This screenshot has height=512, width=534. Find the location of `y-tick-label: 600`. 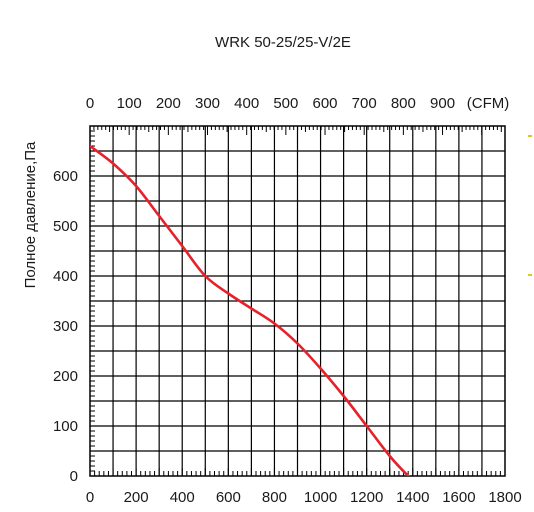

y-tick-label: 600 is located at coordinates (65, 176).